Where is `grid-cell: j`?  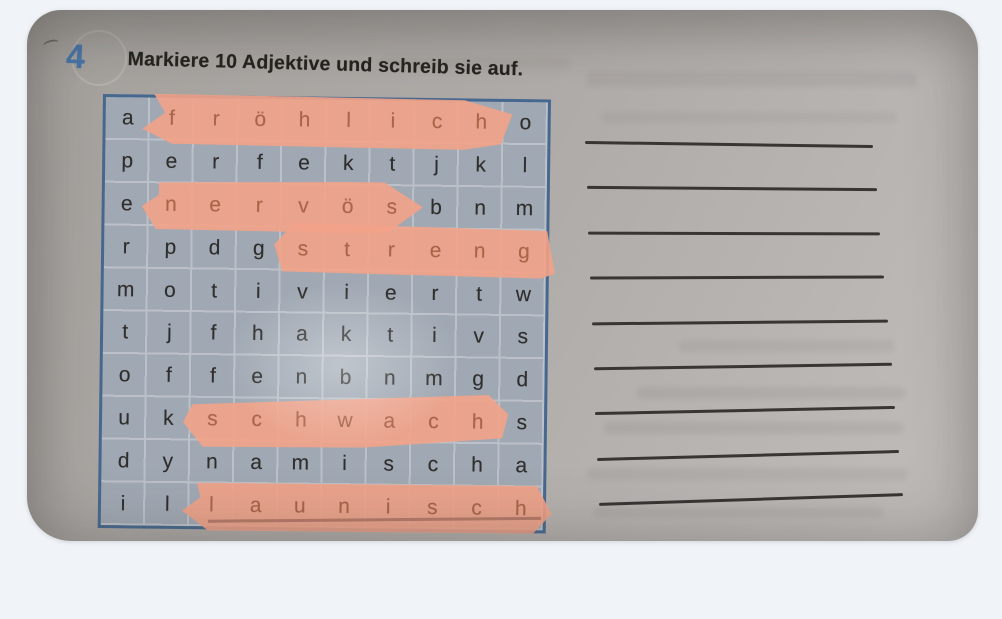 grid-cell: j is located at coordinates (169, 333).